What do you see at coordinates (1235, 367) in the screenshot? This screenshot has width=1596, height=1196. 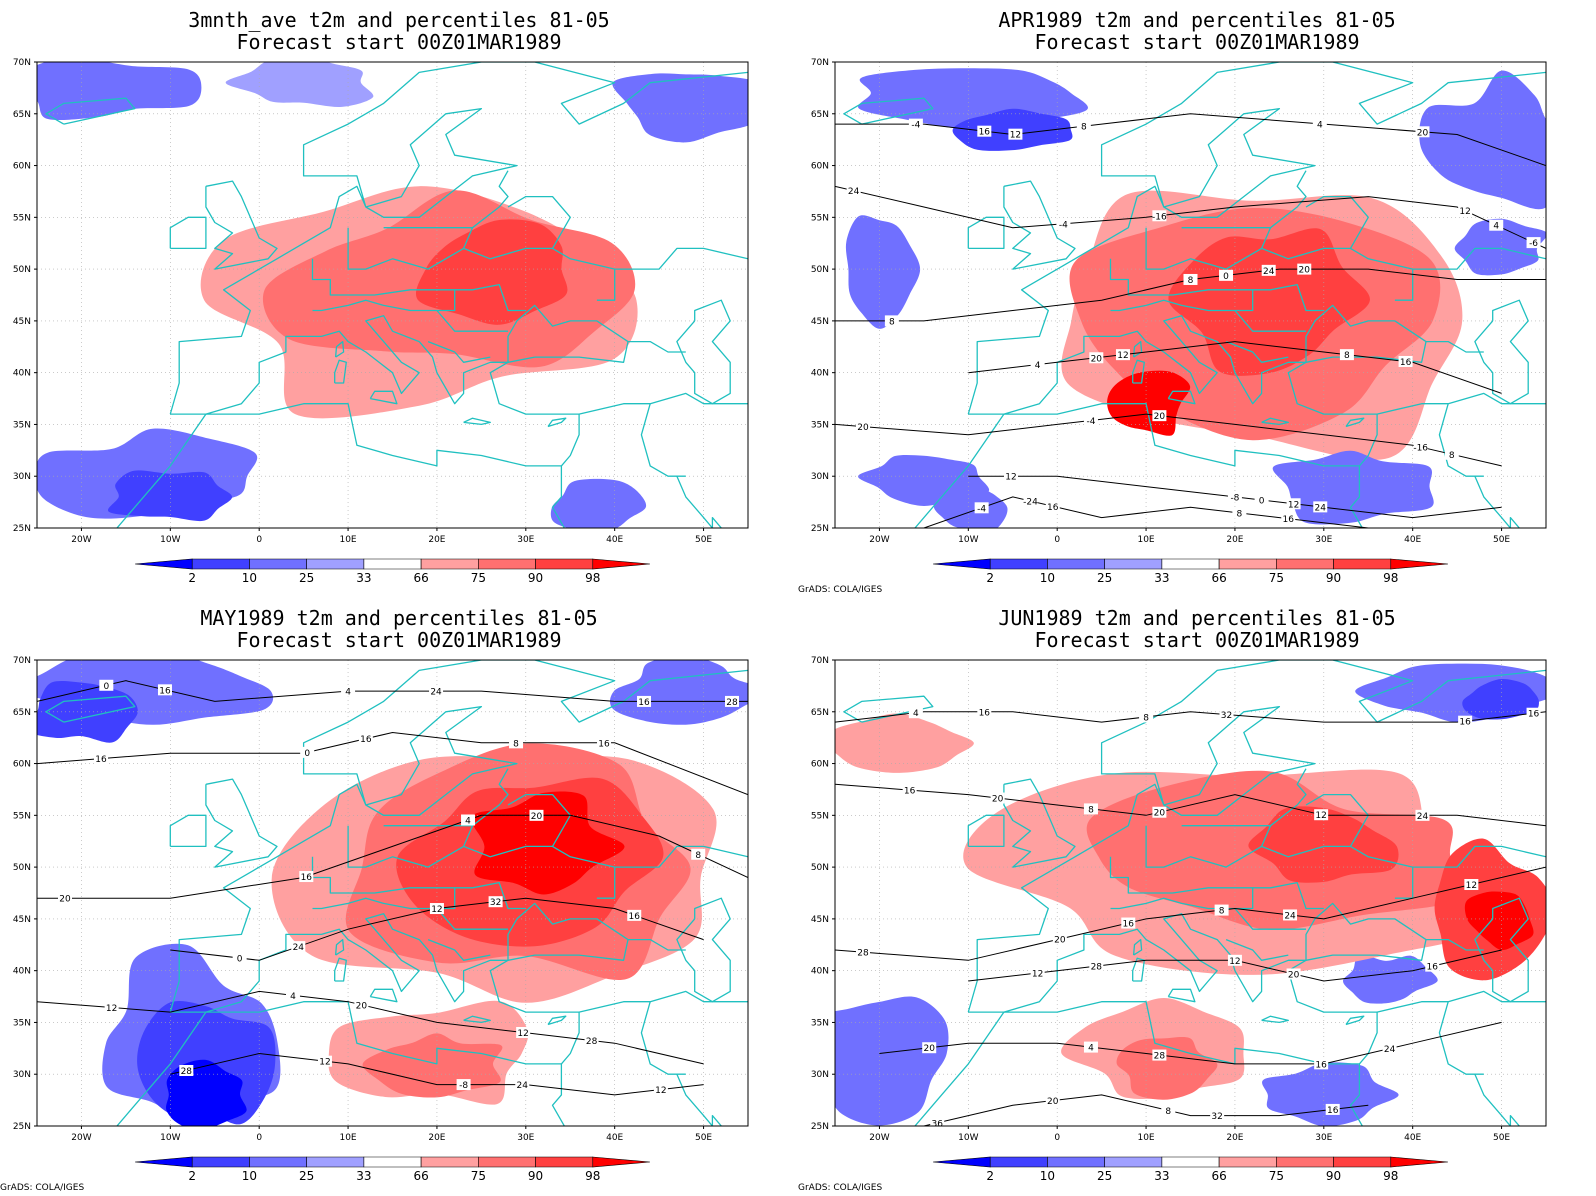 I see `contour-line` at bounding box center [1235, 367].